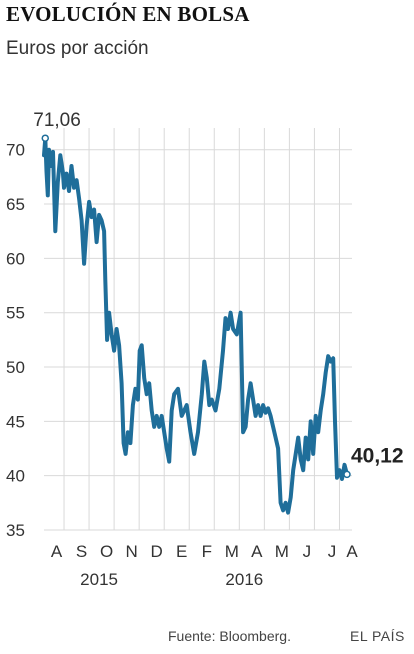 This screenshot has height=654, width=414. What do you see at coordinates (15, 476) in the screenshot?
I see `y-tick-label: 40` at bounding box center [15, 476].